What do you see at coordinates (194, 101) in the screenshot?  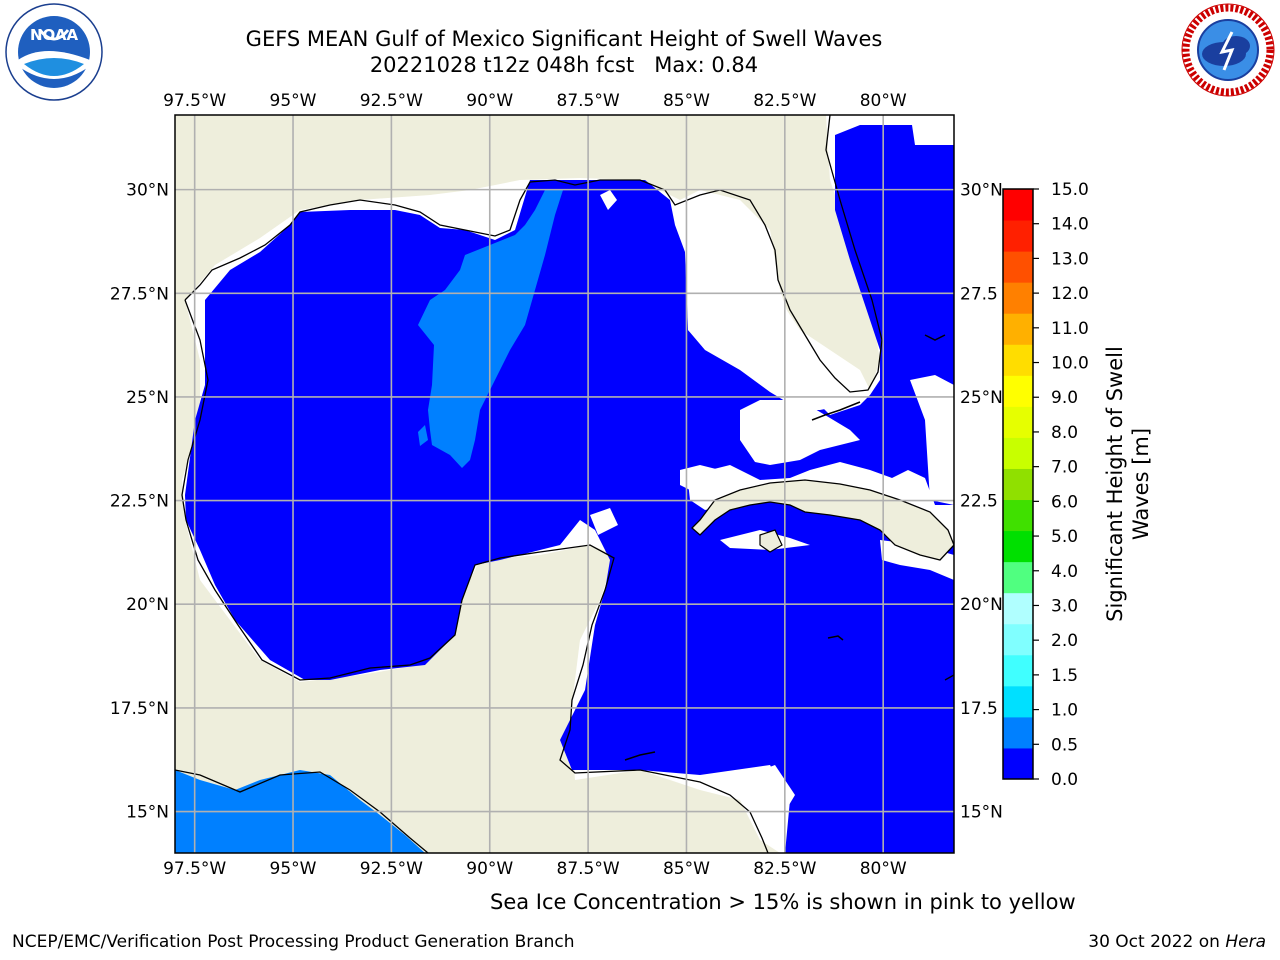 I see `lon-tick-label-top: 97.5°W` at bounding box center [194, 101].